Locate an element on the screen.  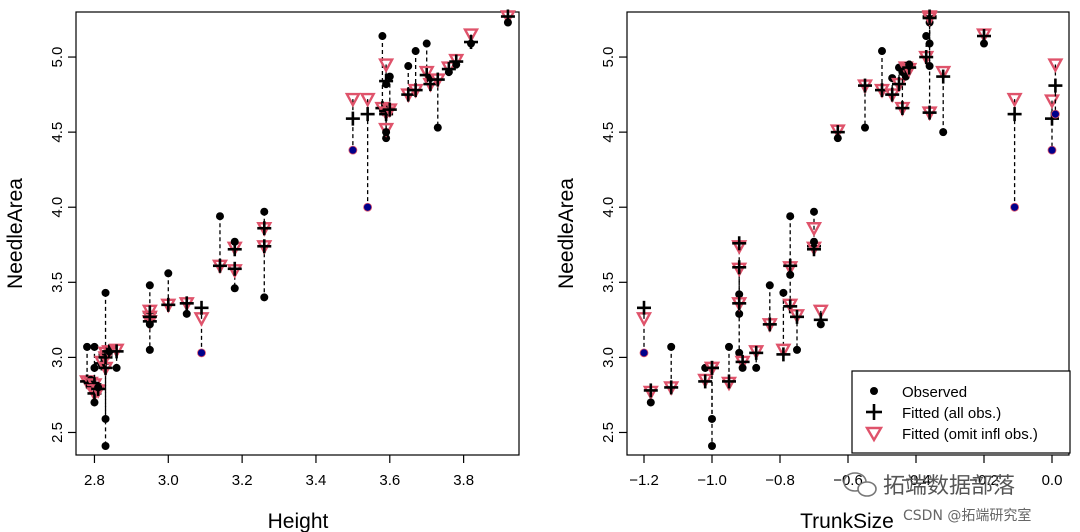
x-tick-label: 0.0 is located at coordinates (1052, 480).